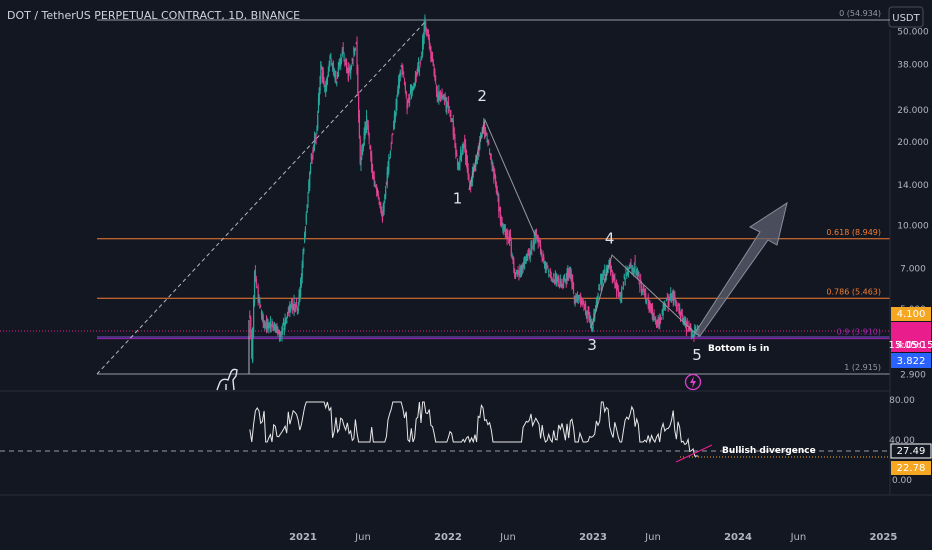 The height and width of the screenshot is (550, 932). I want to click on fib-level-label: 0.786 (5.463), so click(853, 291).